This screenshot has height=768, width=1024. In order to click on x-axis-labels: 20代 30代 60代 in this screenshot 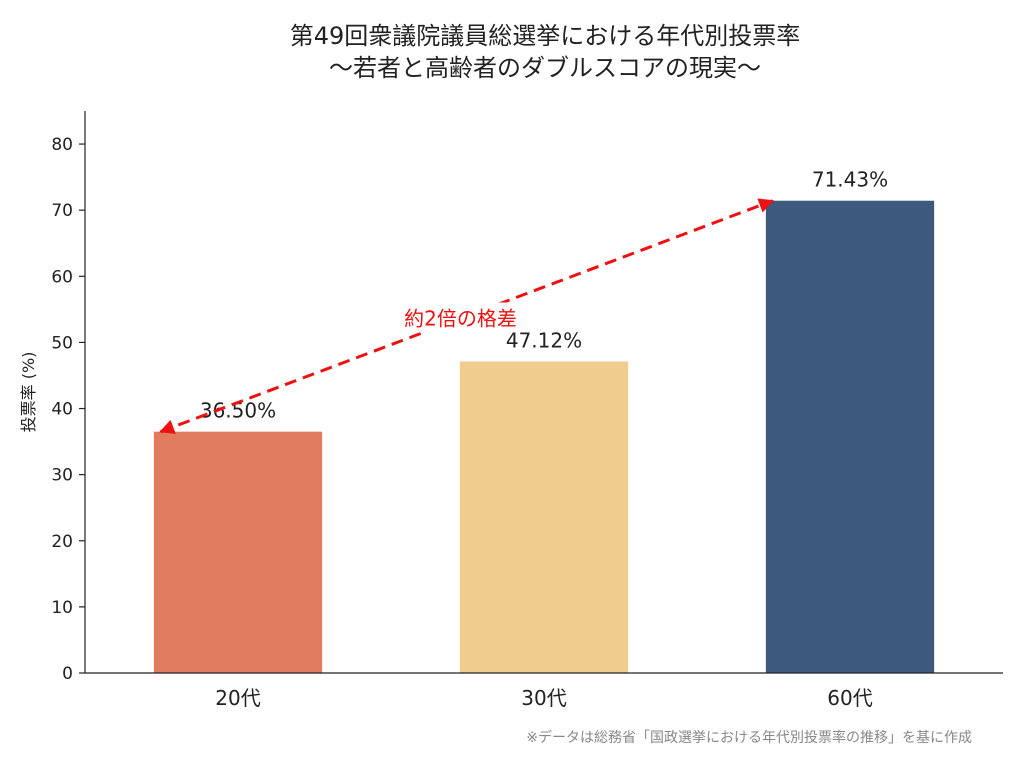, I will do `click(543, 698)`.